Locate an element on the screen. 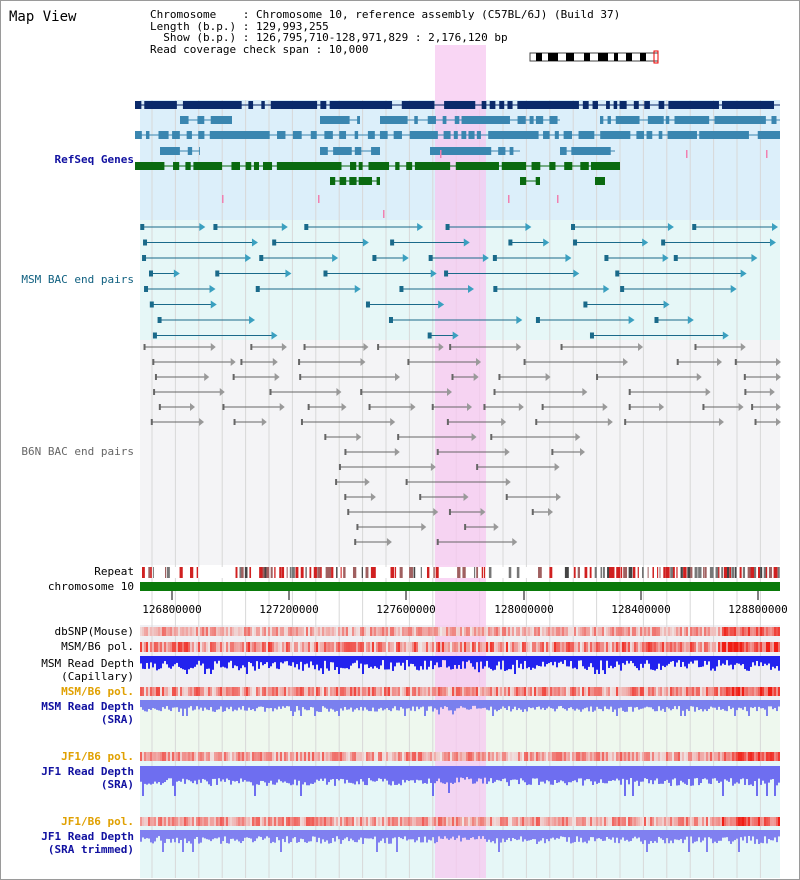 The image size is (800, 880). gene-tick is located at coordinates (223, 199).